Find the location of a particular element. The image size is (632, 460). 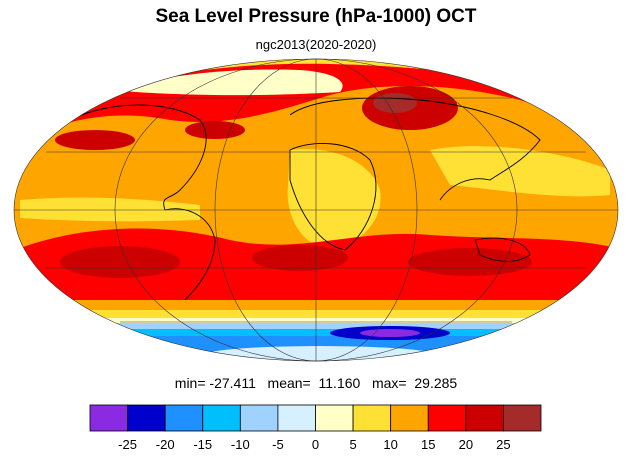

colorbar-tick-label: 5 is located at coordinates (352, 444).